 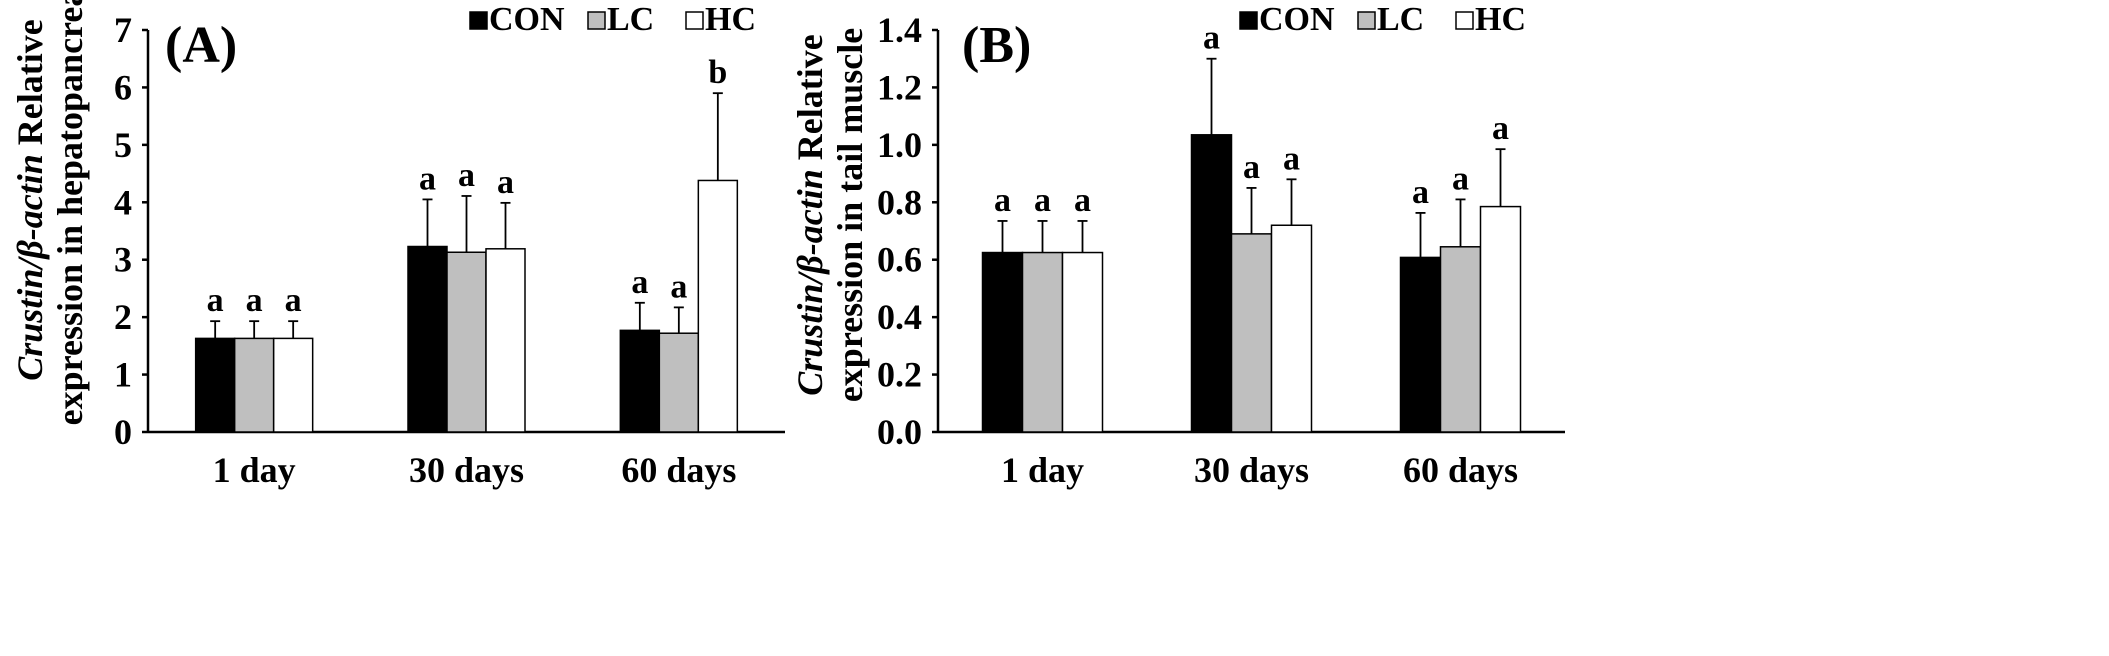 I want to click on y-tick-label: 0.0, so click(x=899, y=432).